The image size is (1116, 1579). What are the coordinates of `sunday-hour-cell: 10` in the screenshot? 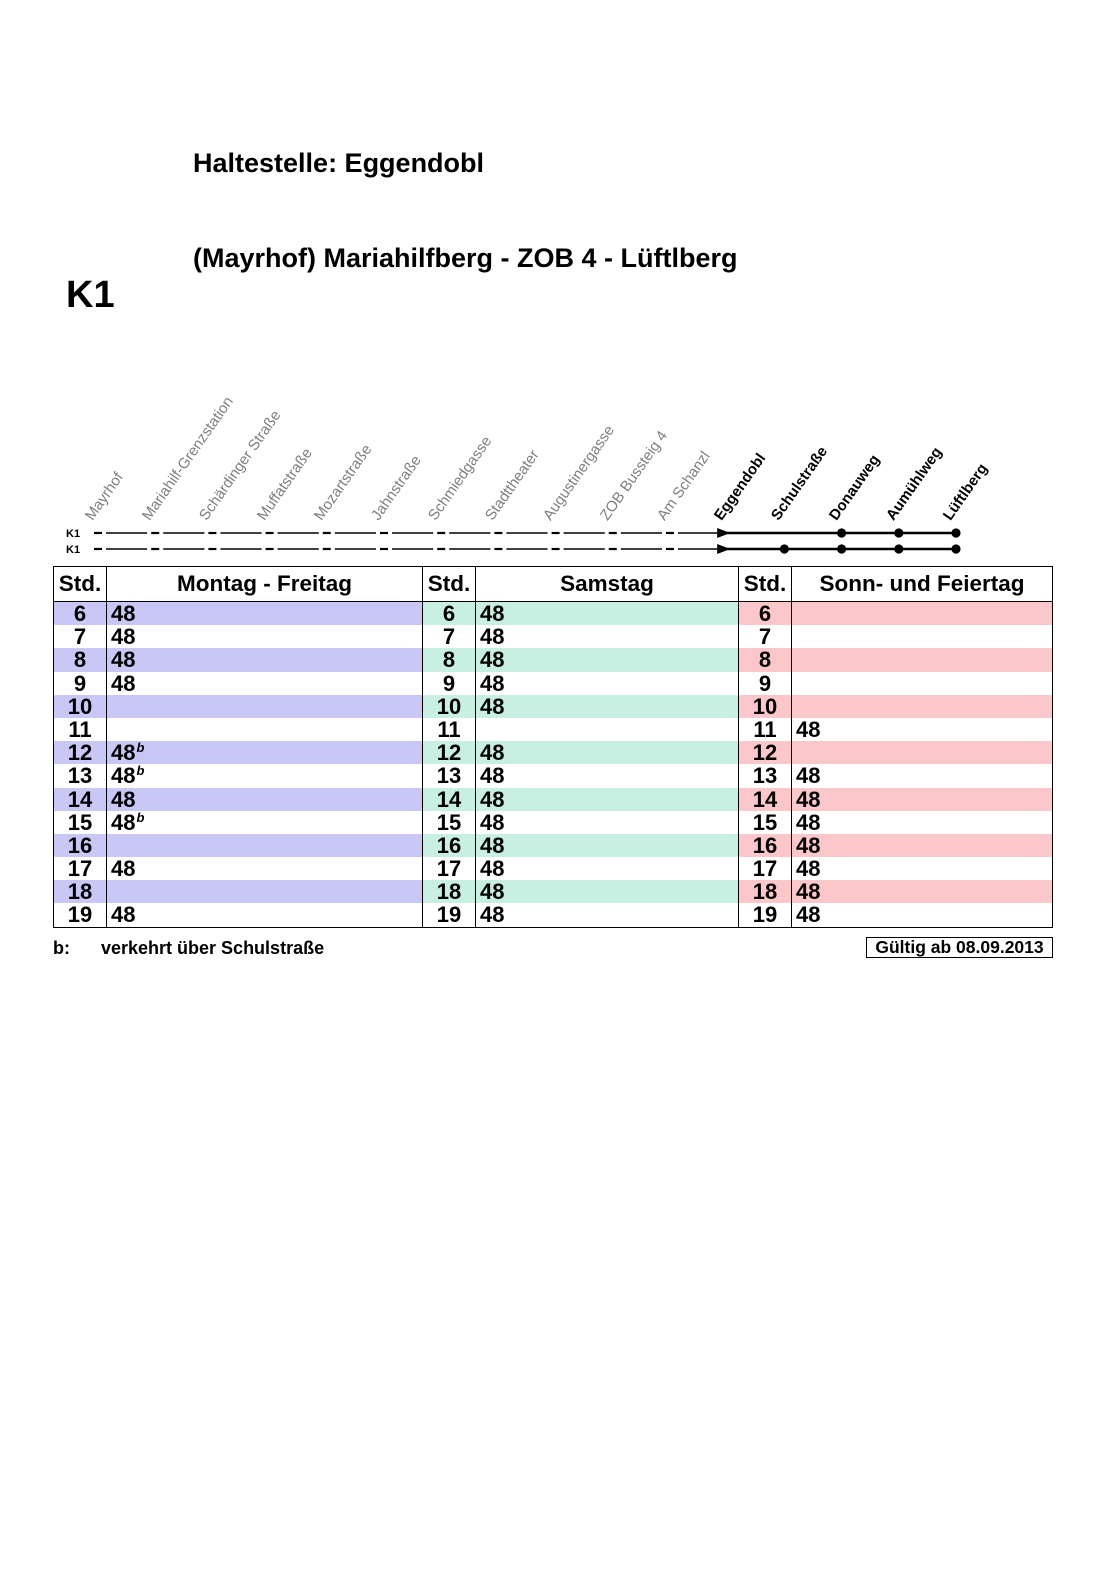 It's located at (764, 706).